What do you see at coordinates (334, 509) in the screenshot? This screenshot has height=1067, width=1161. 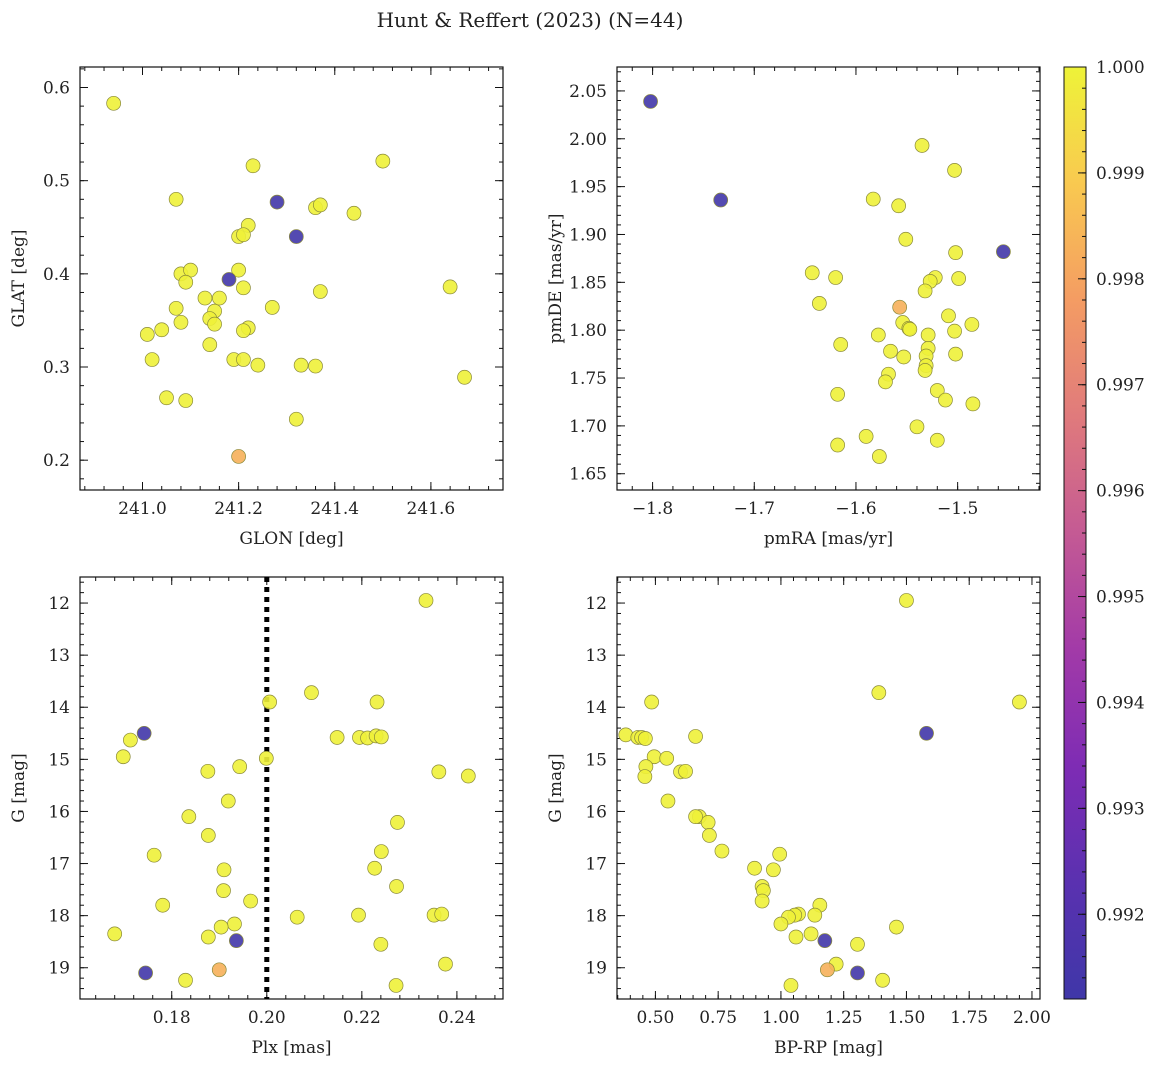 I see `x-tick-label: 241.4` at bounding box center [334, 509].